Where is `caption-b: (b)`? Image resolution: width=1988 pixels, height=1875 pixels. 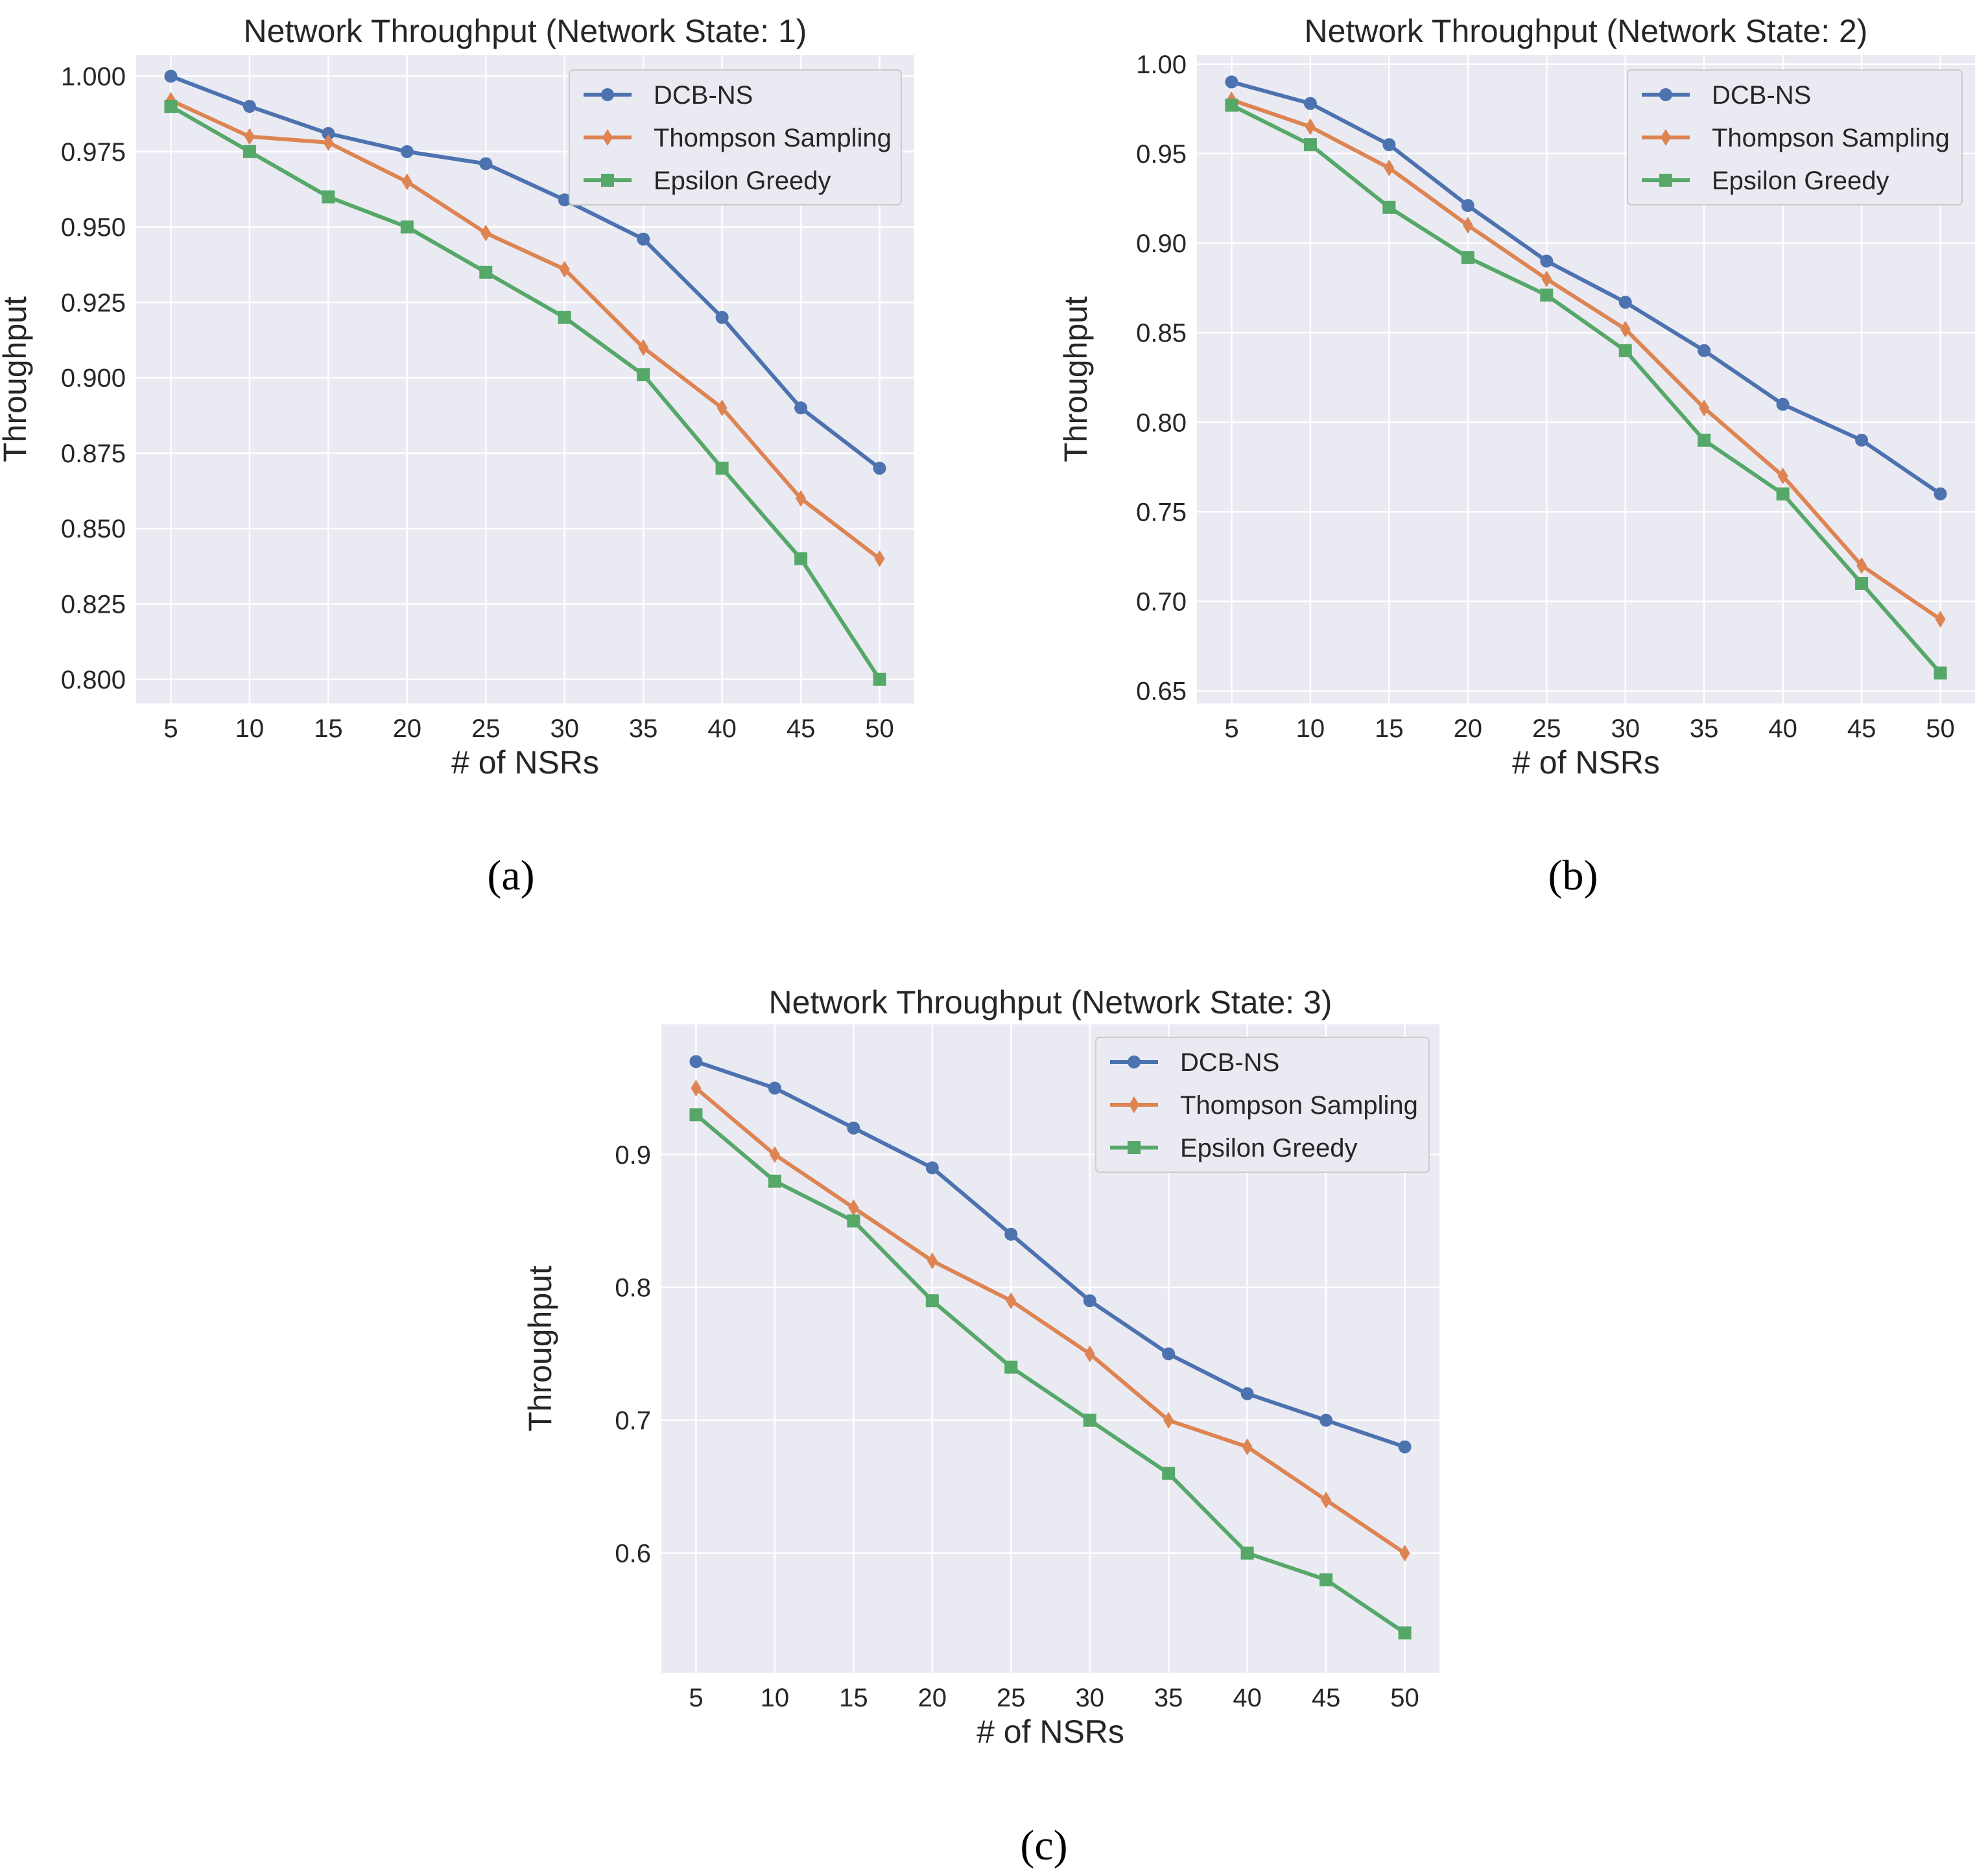 caption-b: (b) is located at coordinates (1573, 876).